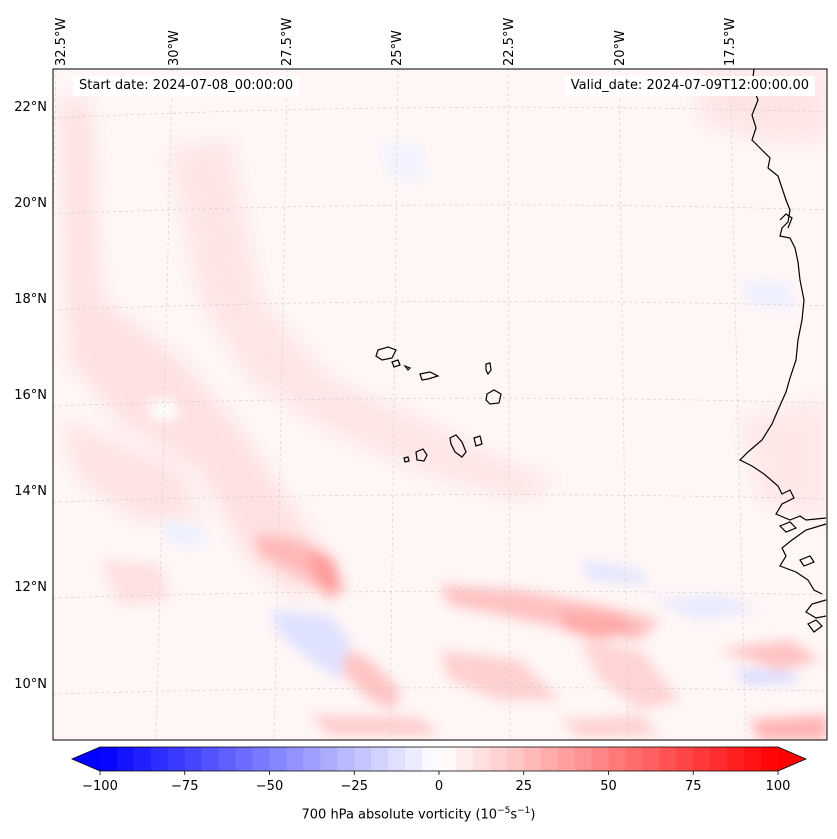  Describe the element at coordinates (440, 594) in the screenshot. I see `parallel-12n` at that location.